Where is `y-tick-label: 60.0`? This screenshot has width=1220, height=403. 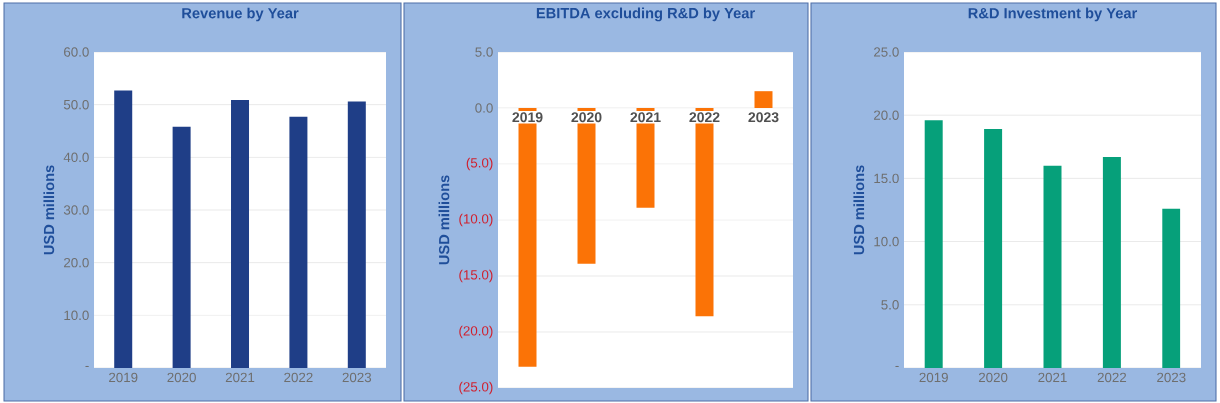
y-tick-label: 60.0 is located at coordinates (76, 52).